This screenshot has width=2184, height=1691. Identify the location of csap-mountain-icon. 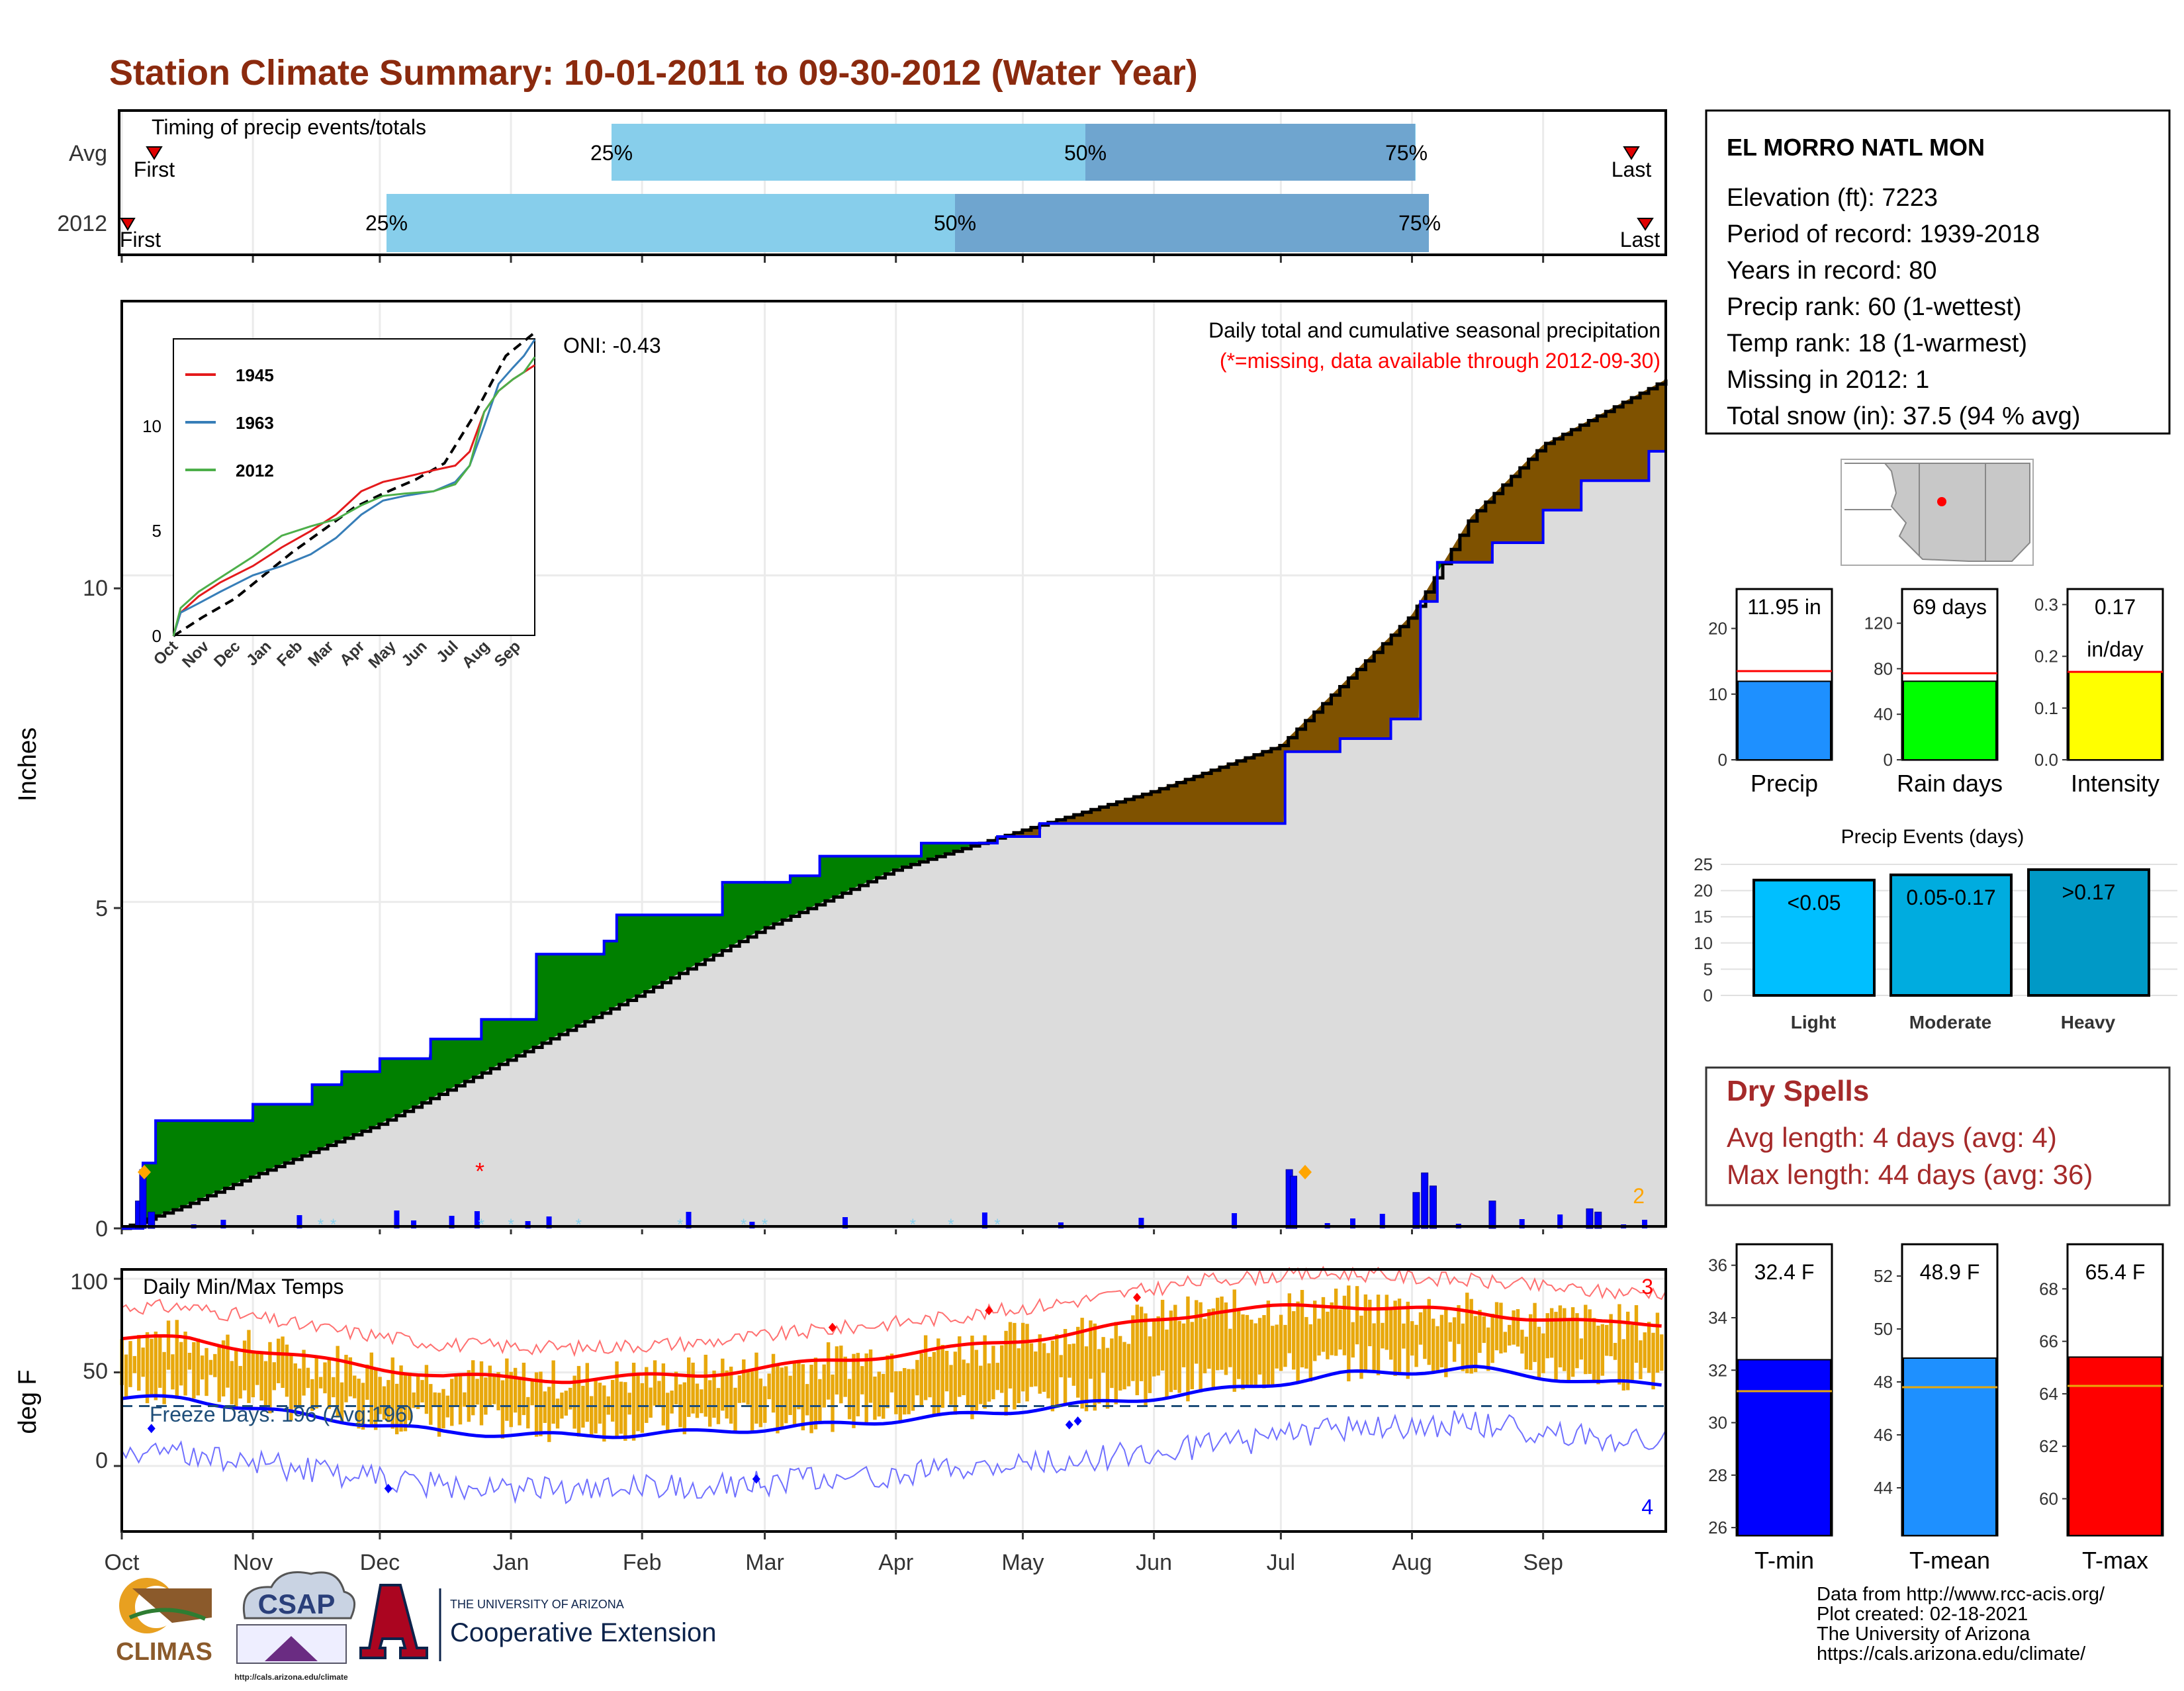
(291, 1648).